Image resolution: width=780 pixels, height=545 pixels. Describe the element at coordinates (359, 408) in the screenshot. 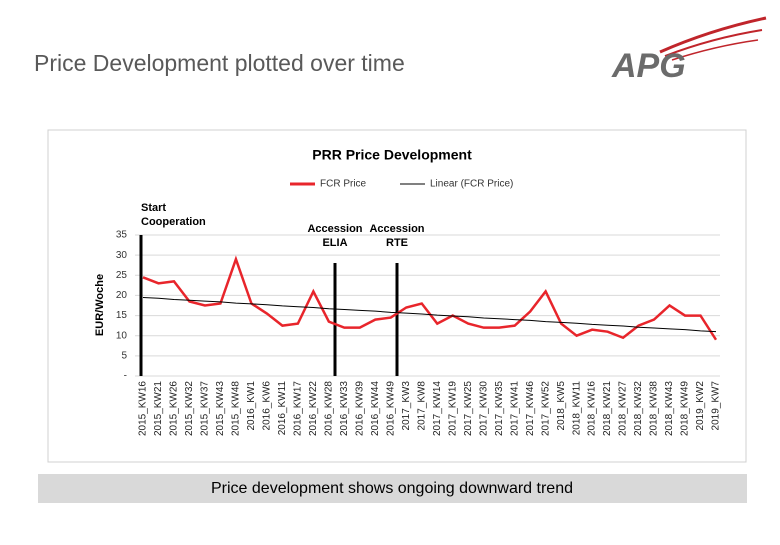

I see `x-tick-label: 2016_KW39` at that location.